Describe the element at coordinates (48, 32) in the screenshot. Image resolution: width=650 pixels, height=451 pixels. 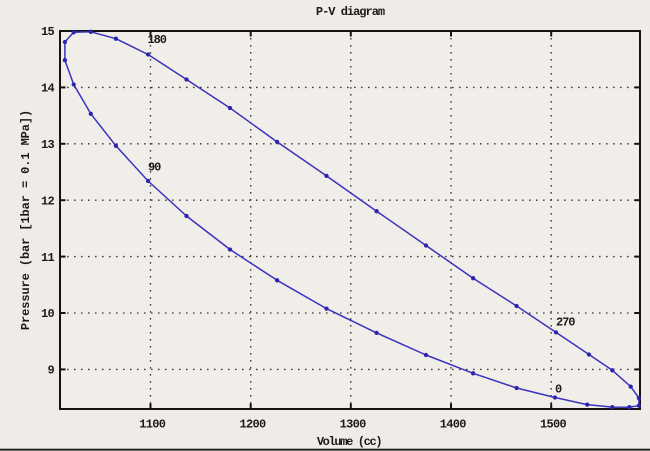
I see `svg-text: 15` at that location.